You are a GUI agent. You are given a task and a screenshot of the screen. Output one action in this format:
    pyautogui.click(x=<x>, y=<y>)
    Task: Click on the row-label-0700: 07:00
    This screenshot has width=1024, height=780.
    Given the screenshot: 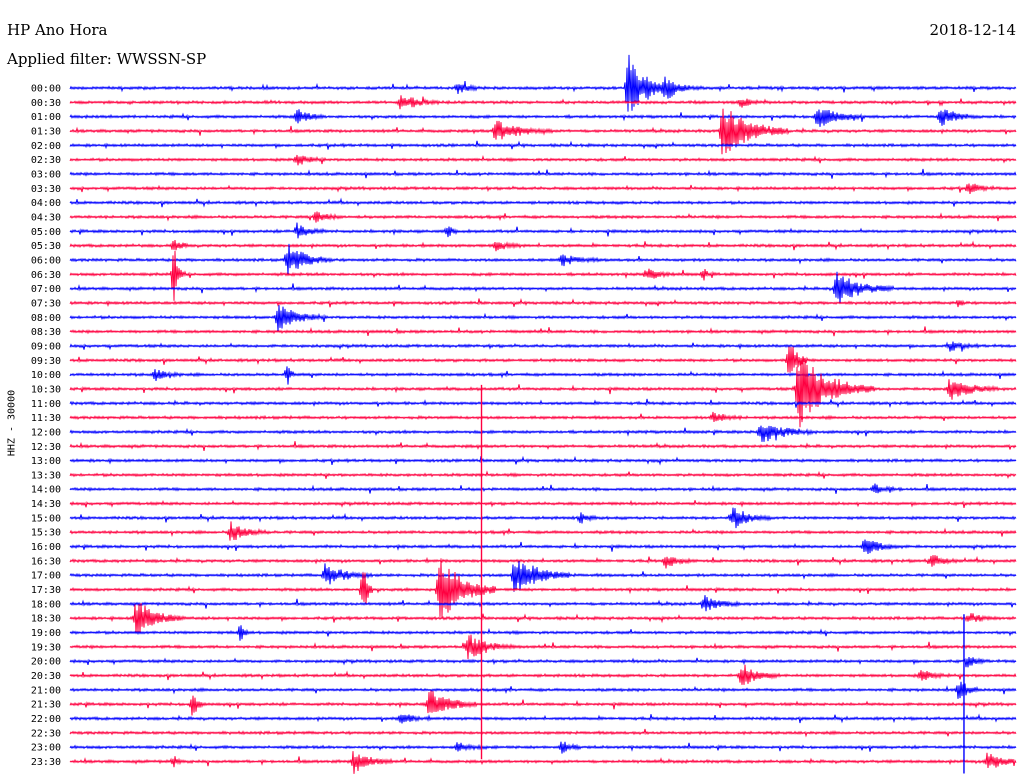 What is the action you would take?
    pyautogui.click(x=46, y=289)
    